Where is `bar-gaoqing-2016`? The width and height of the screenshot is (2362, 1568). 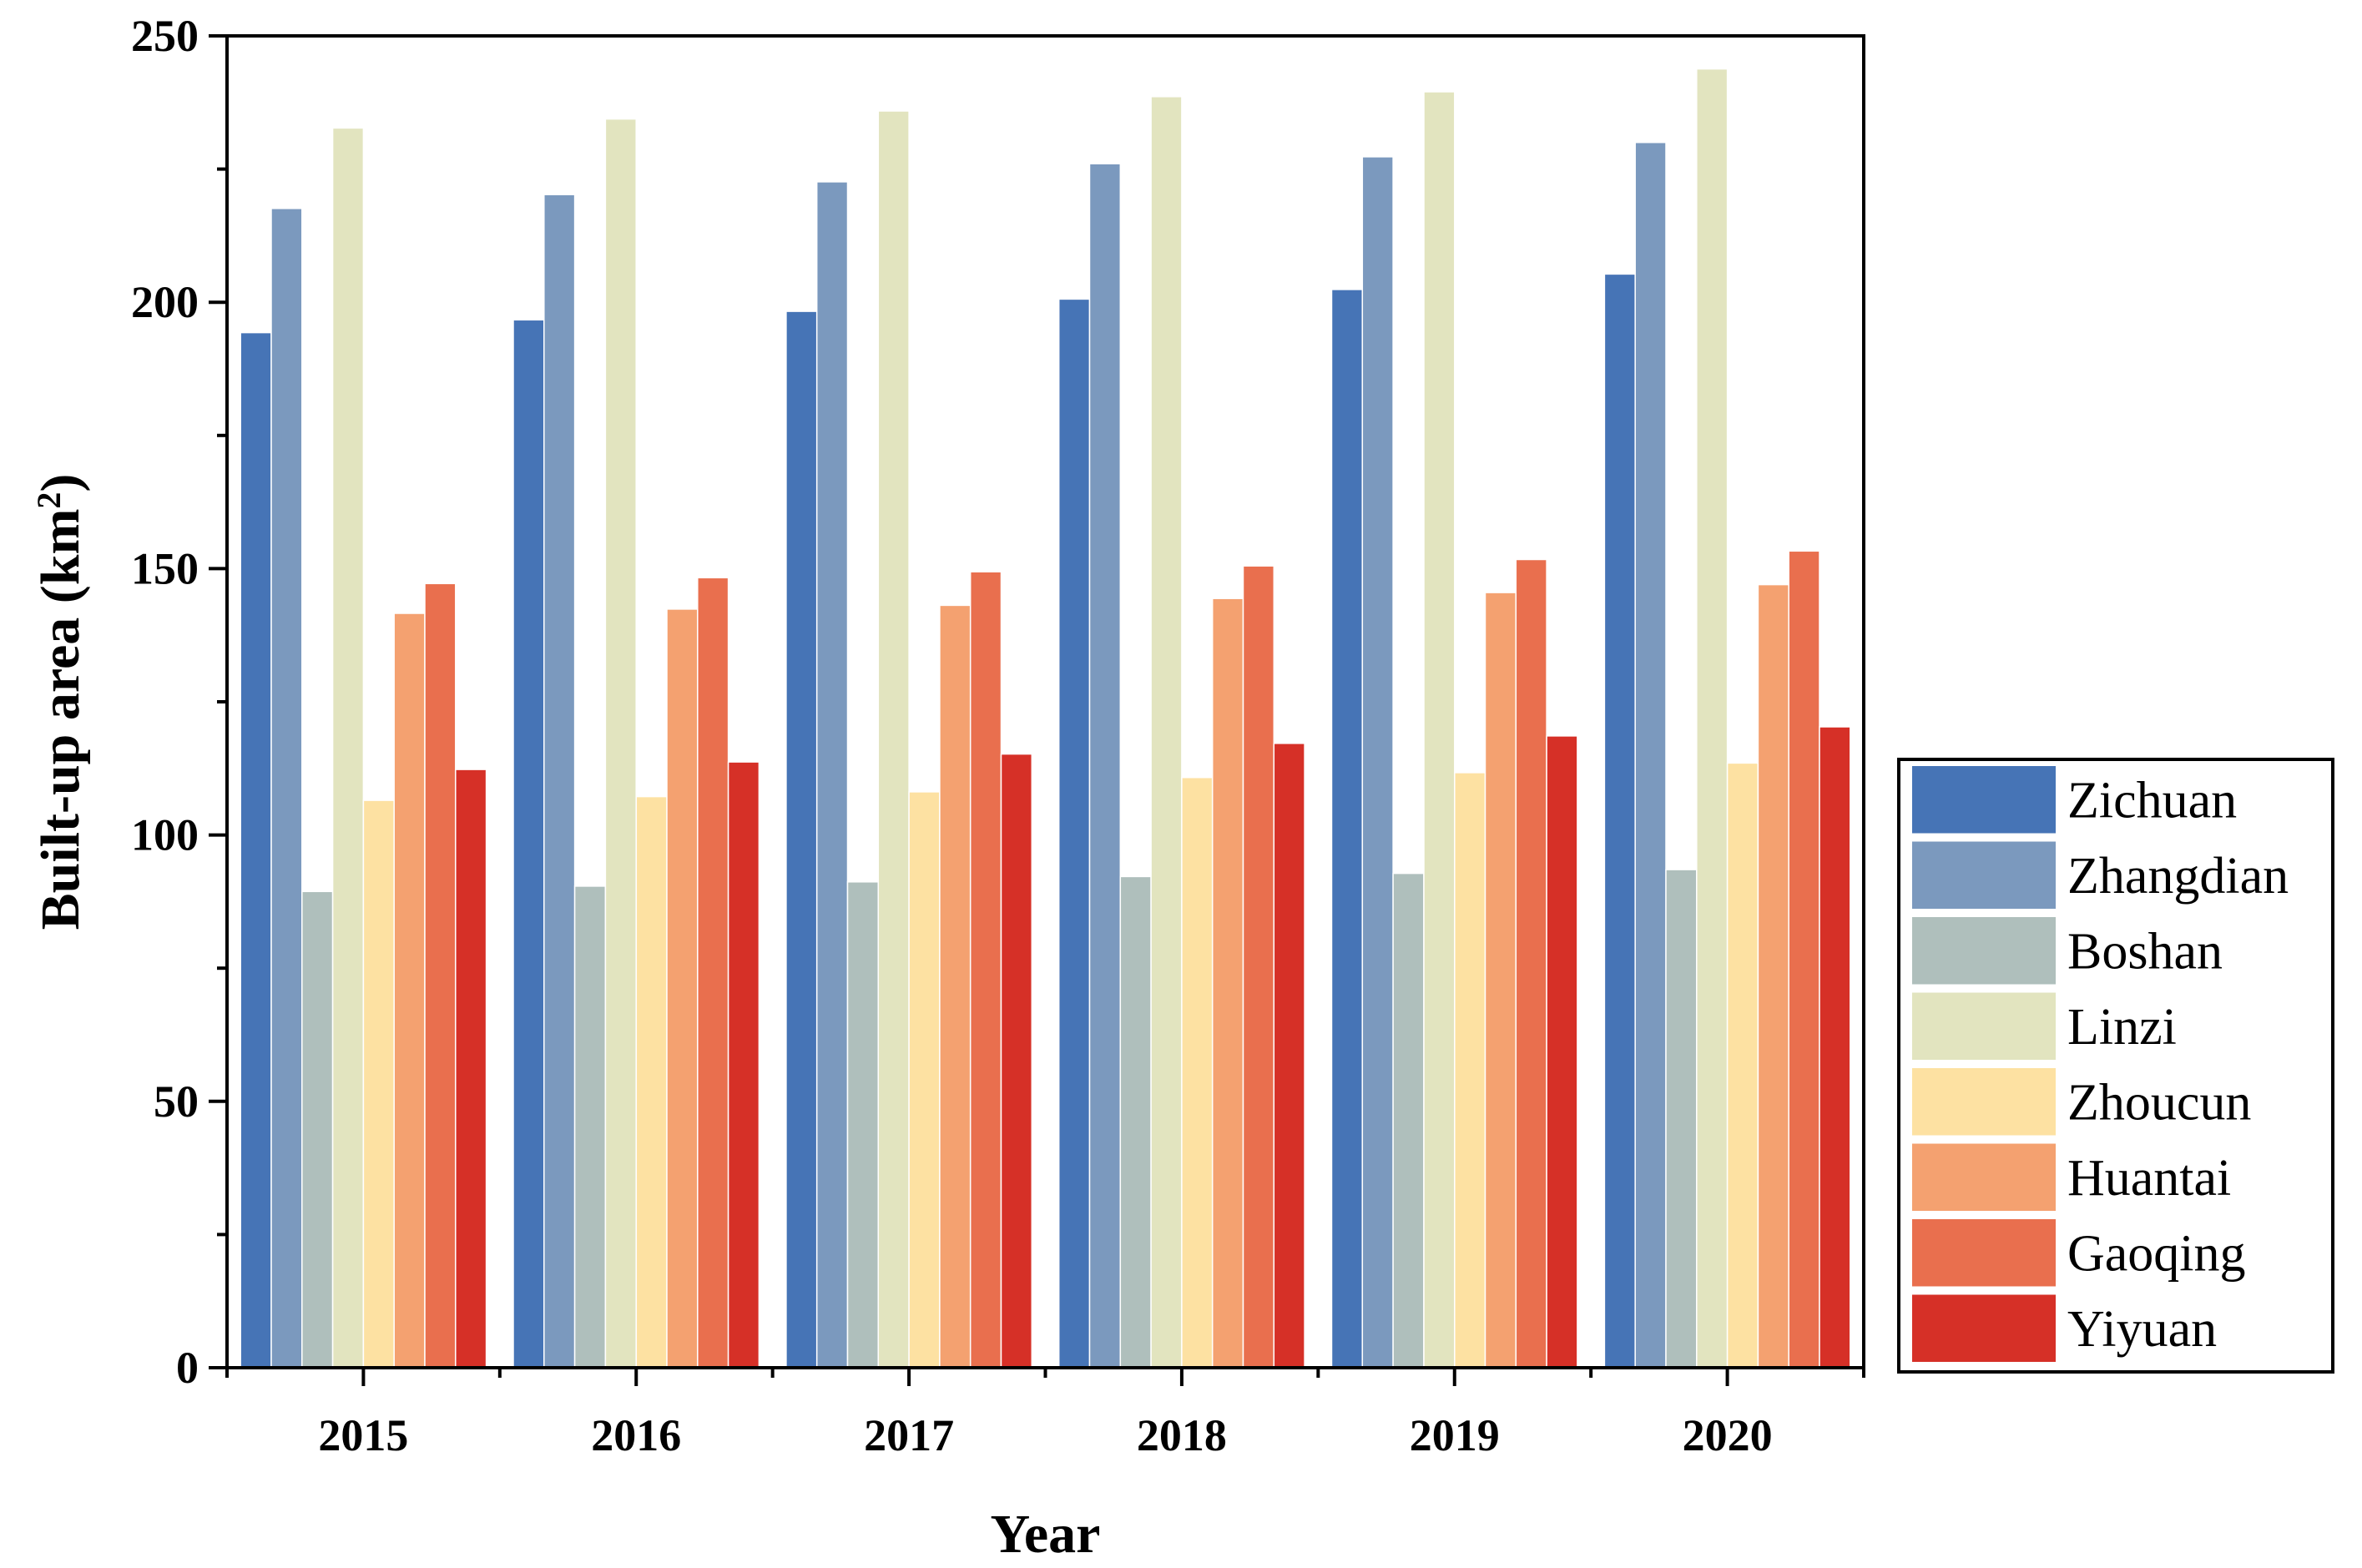
bar-gaoqing-2016 is located at coordinates (713, 973).